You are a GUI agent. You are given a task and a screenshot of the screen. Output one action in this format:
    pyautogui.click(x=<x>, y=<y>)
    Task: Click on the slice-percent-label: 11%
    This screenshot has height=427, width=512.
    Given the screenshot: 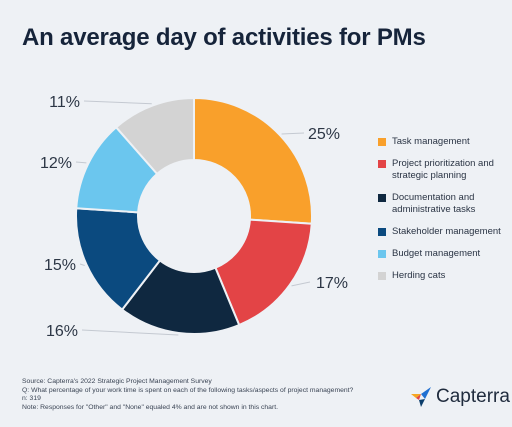 What is the action you would take?
    pyautogui.click(x=64, y=102)
    